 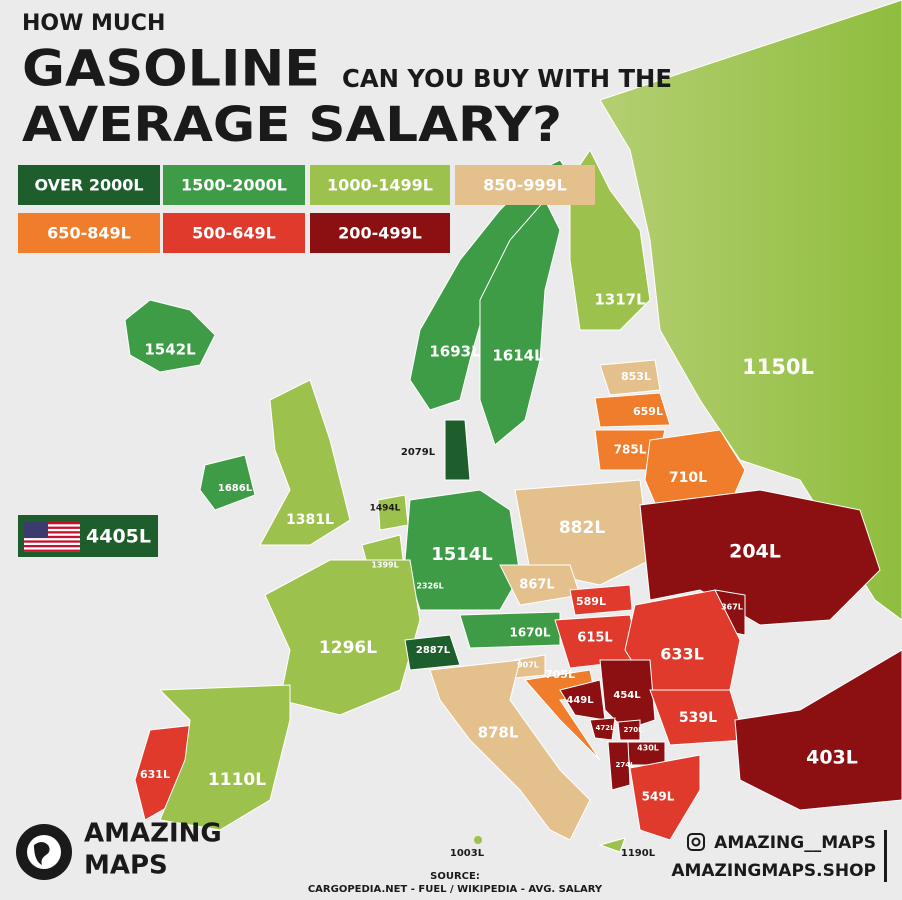 I want to click on flag-canton, so click(x=36, y=530).